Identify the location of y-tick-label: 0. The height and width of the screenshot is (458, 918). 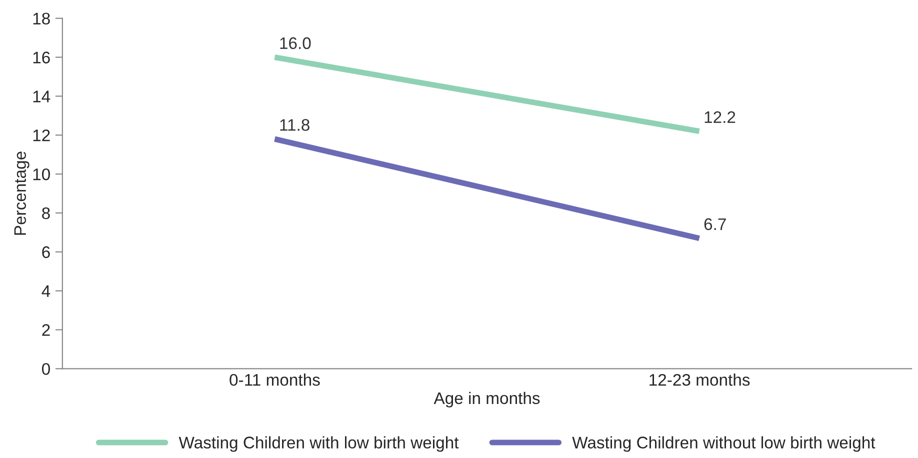
(46, 369).